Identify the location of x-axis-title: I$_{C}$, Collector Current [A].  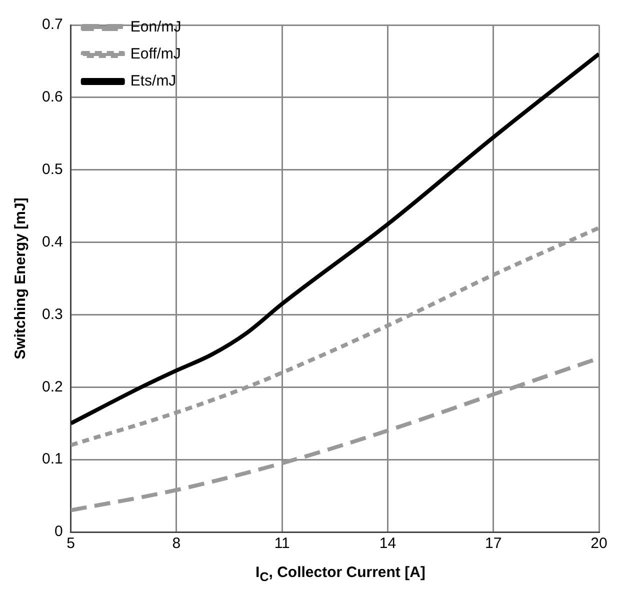
(340, 574).